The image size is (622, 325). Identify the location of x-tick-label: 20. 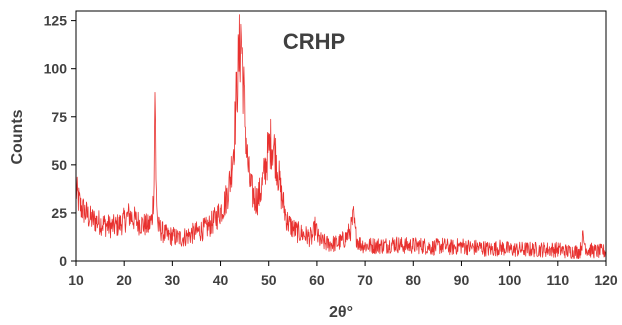
(124, 280).